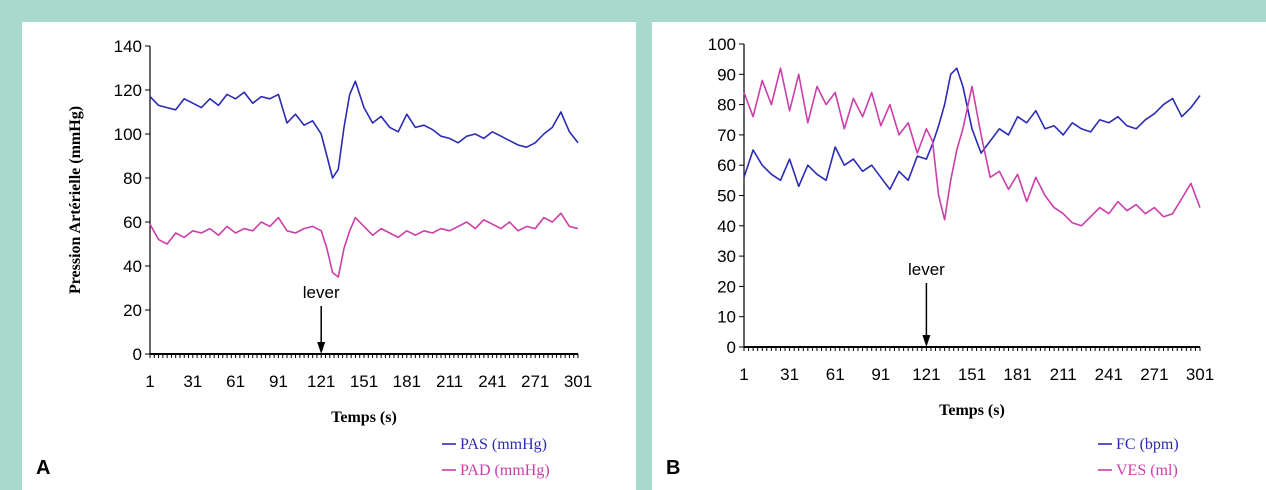 The height and width of the screenshot is (490, 1266). Describe the element at coordinates (503, 444) in the screenshot. I see `legend-label-0: PAS (mmHg)` at that location.